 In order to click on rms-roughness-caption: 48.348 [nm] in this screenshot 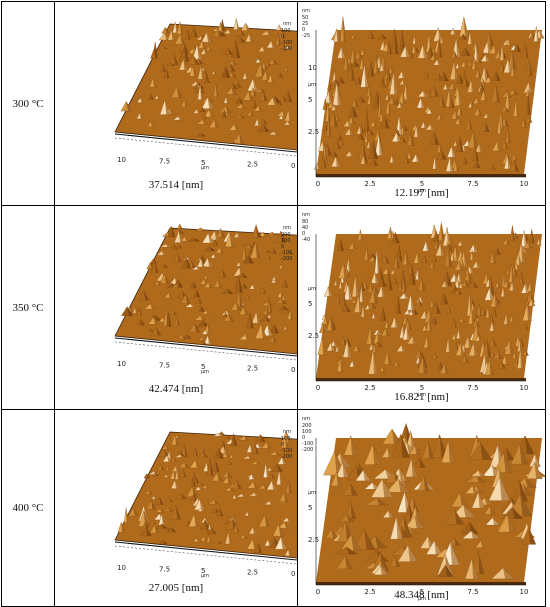, I will do `click(421, 595)`.